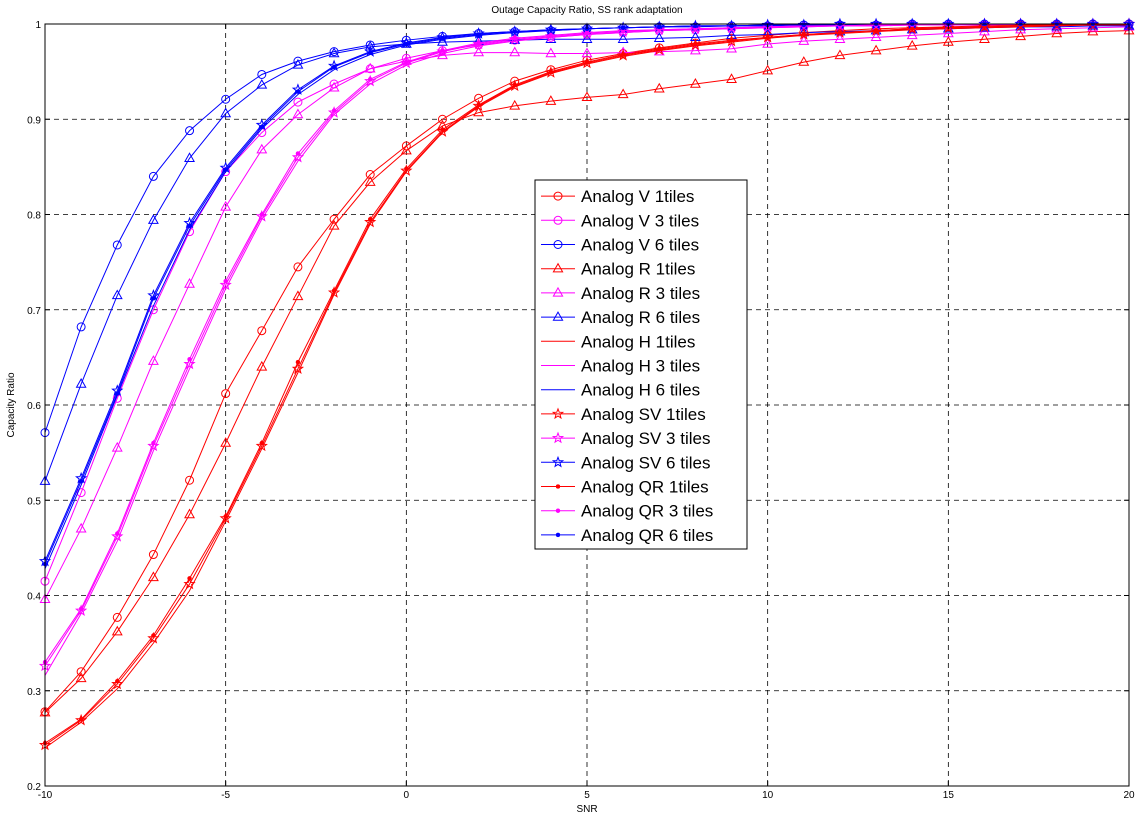 The height and width of the screenshot is (823, 1136). What do you see at coordinates (645, 438) in the screenshot?
I see `legend-label: Analog SV 3 tiles` at bounding box center [645, 438].